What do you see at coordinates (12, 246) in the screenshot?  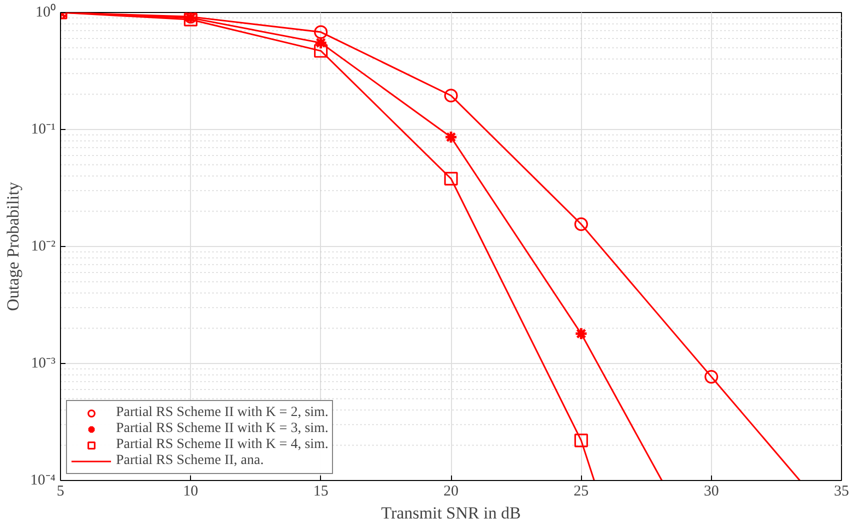 I see `y-axis-title: Outage Probability` at bounding box center [12, 246].